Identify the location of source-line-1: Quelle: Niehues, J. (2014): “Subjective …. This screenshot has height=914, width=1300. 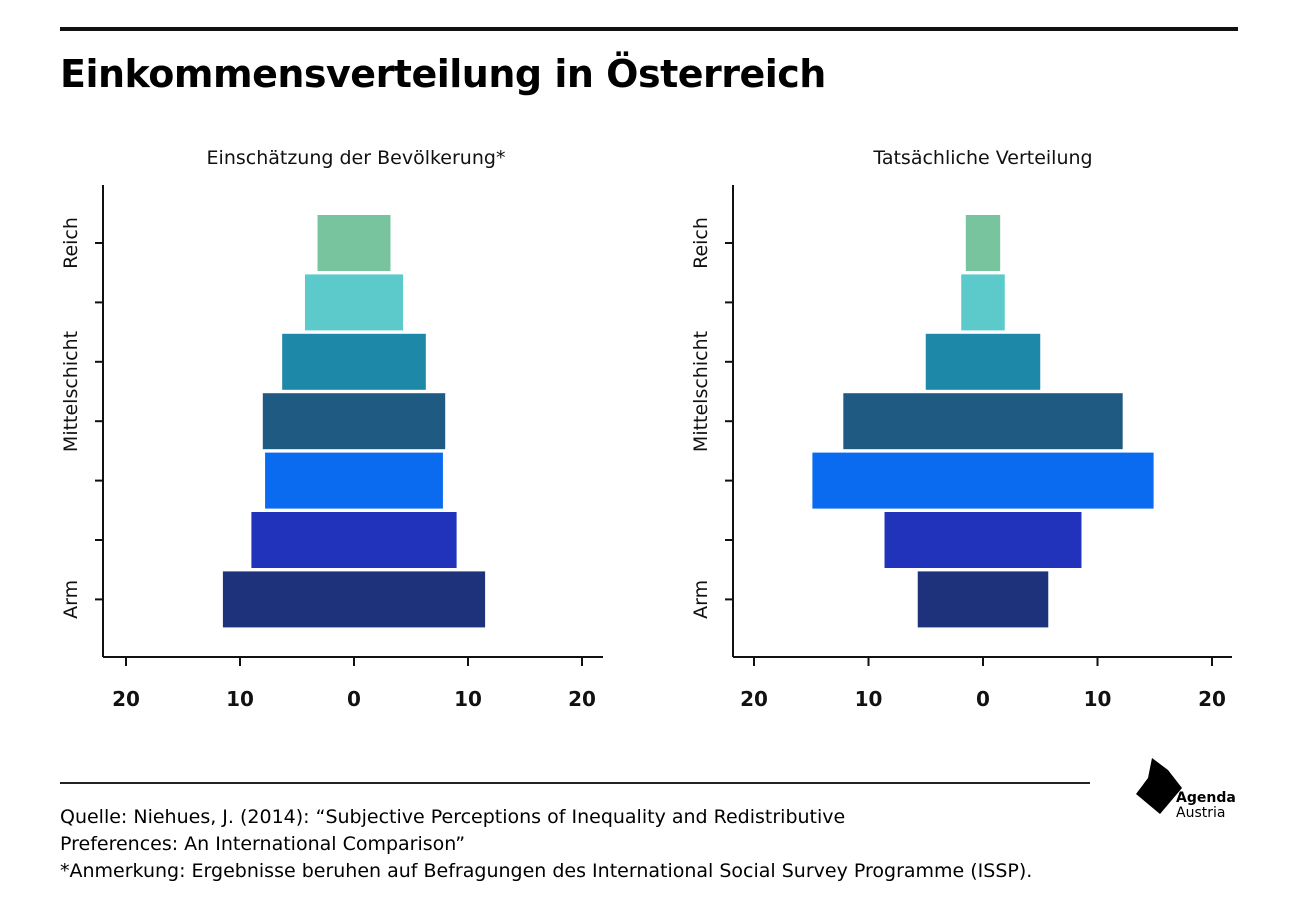
(453, 817).